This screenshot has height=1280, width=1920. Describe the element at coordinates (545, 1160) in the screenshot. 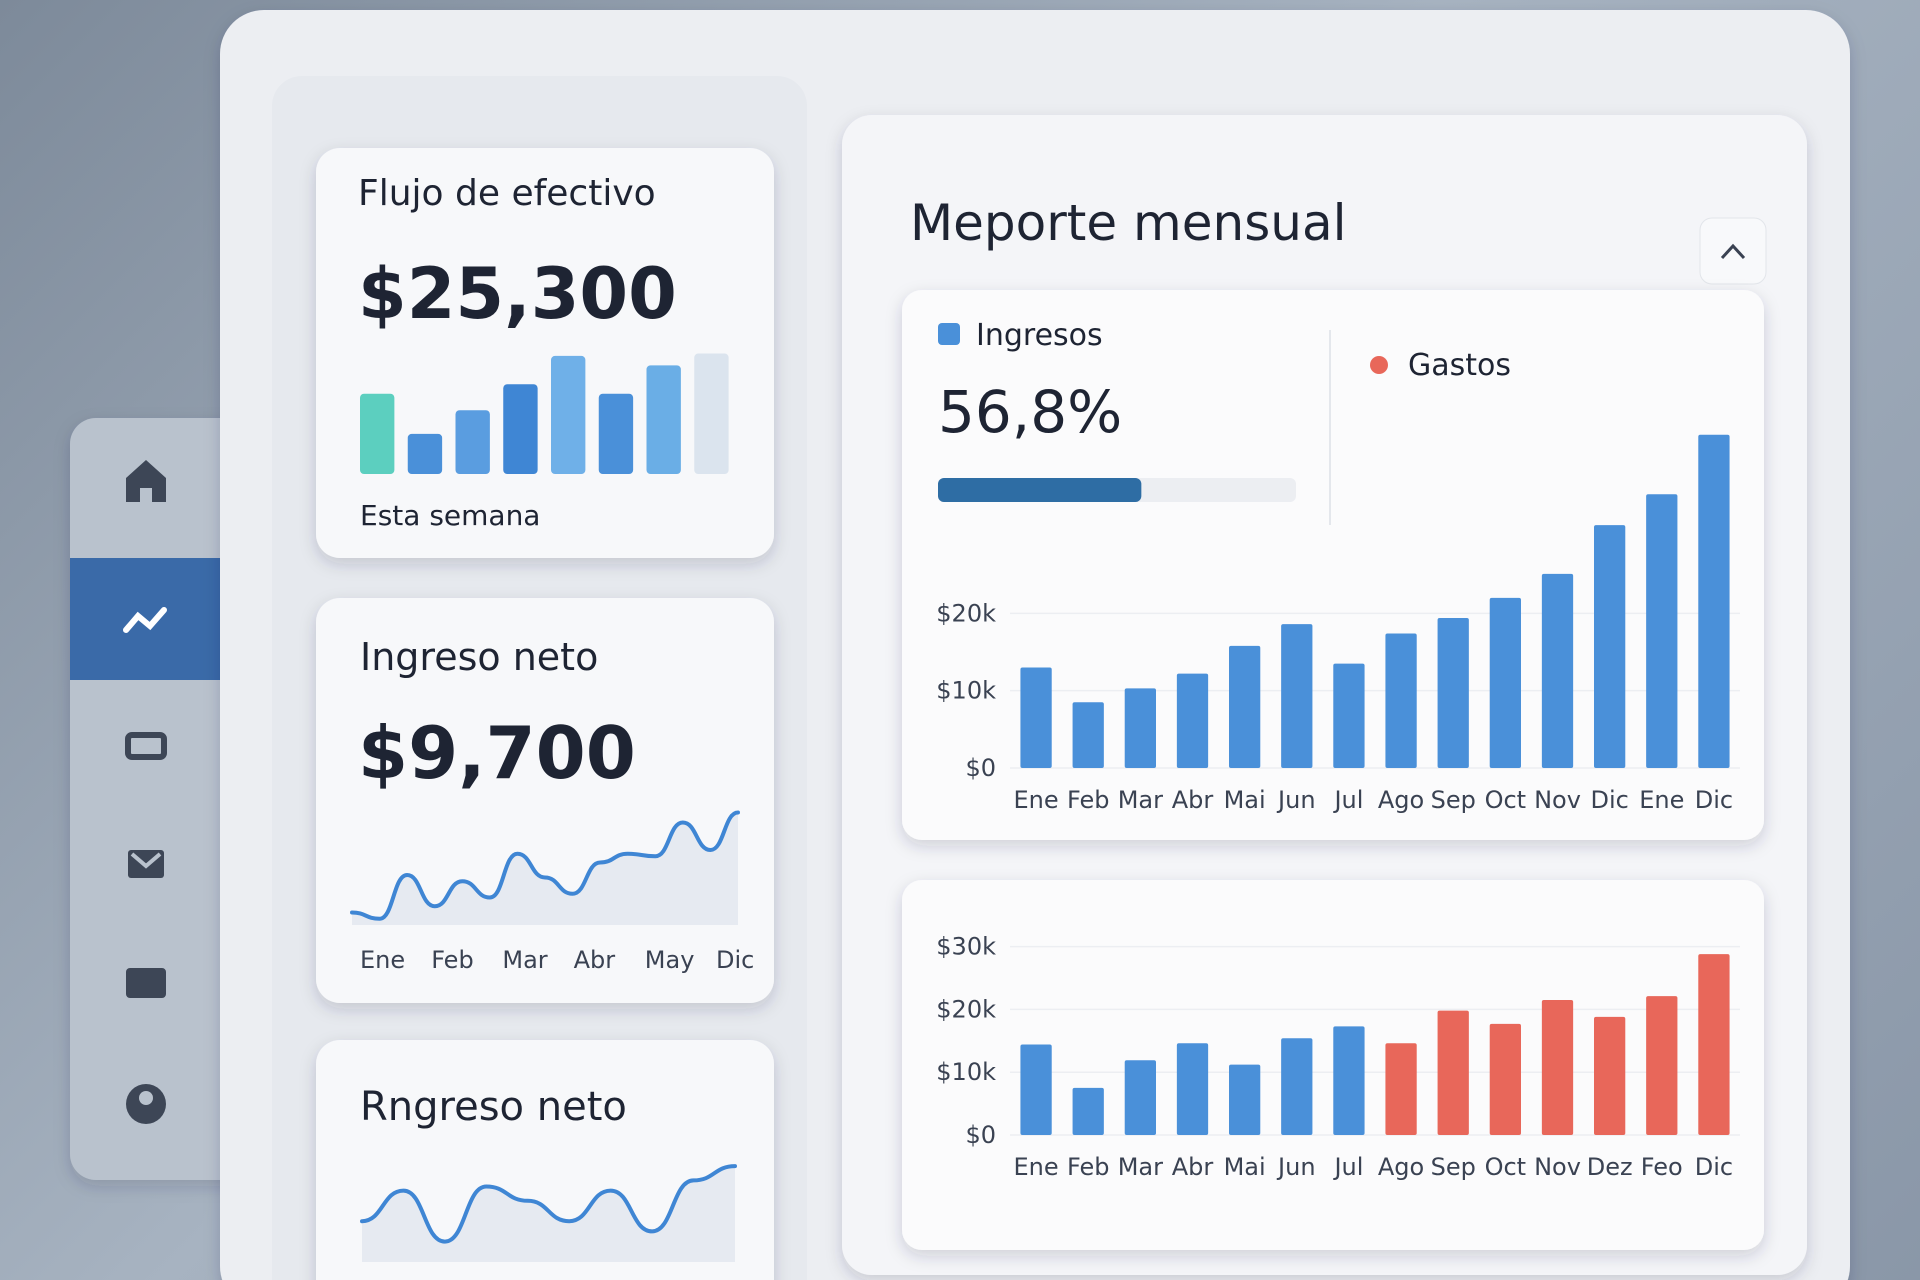

I see `card` at that location.